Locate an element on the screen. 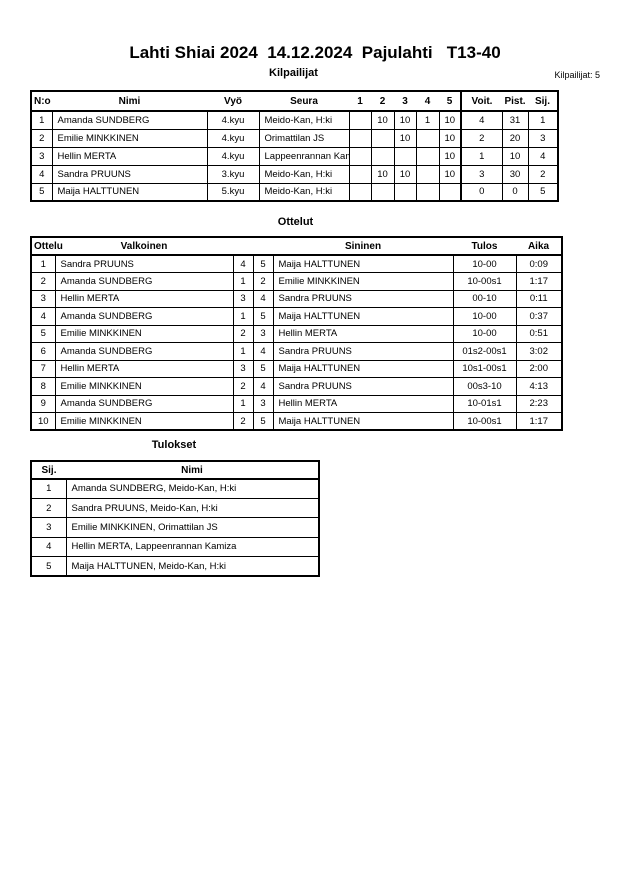 The width and height of the screenshot is (630, 891). cell-no: 2 is located at coordinates (41, 138).